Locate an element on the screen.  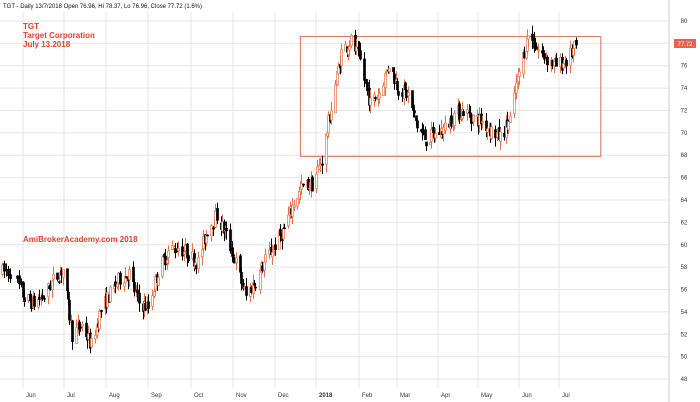
x-tick-label: Sep is located at coordinates (156, 396).